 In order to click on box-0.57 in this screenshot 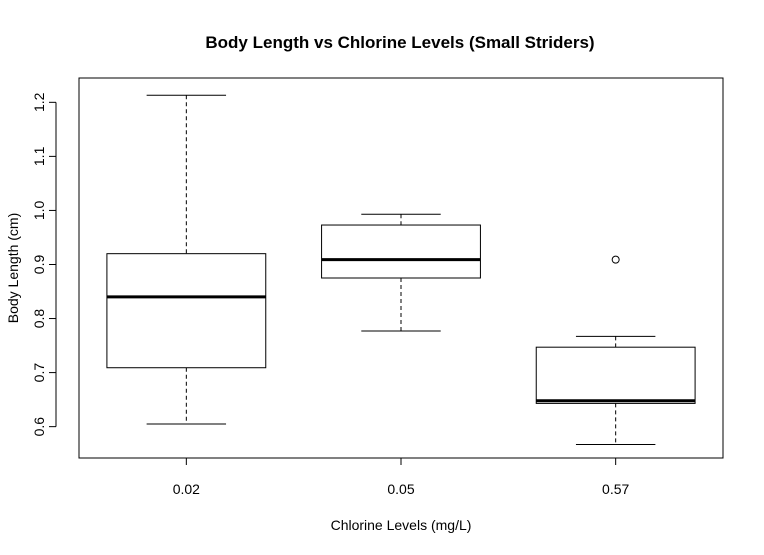, I will do `click(615, 350)`.